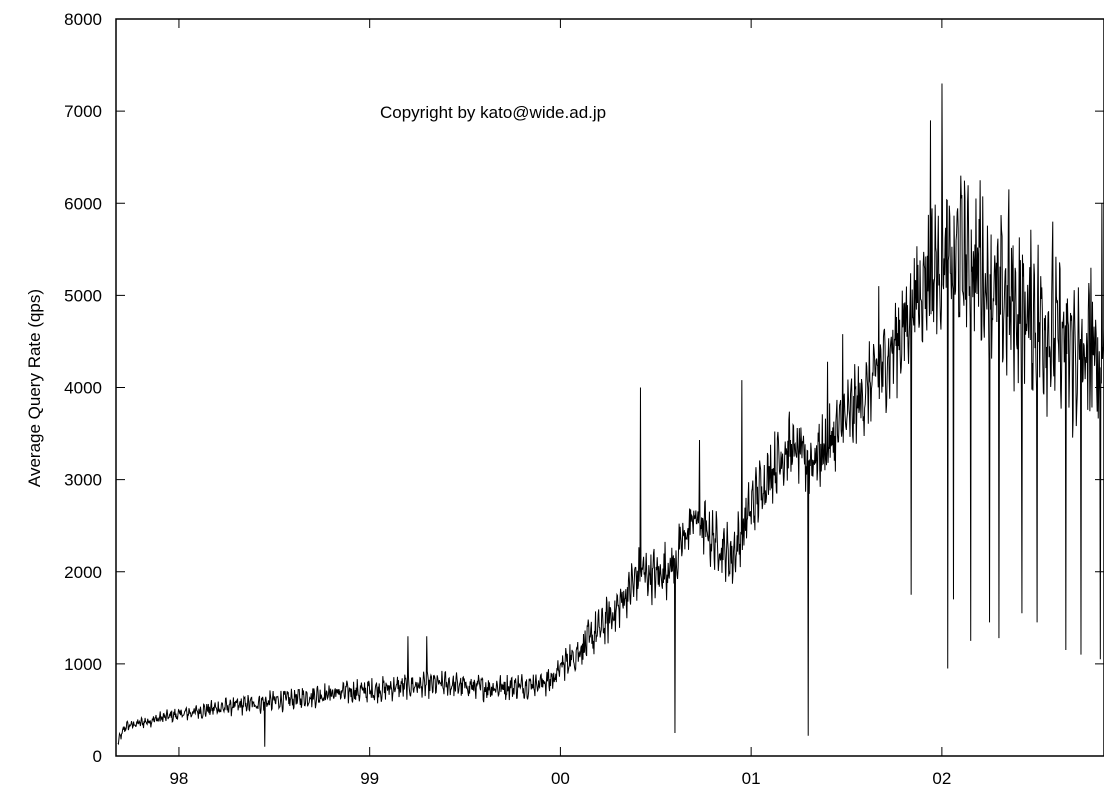 This screenshot has height=796, width=1104. I want to click on y-tick-label: 6000, so click(83, 203).